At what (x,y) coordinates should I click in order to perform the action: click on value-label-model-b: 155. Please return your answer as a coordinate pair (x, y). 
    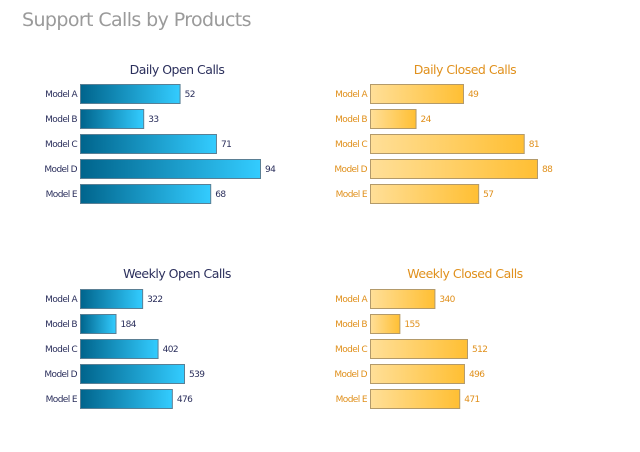
    Looking at the image, I should click on (411, 325).